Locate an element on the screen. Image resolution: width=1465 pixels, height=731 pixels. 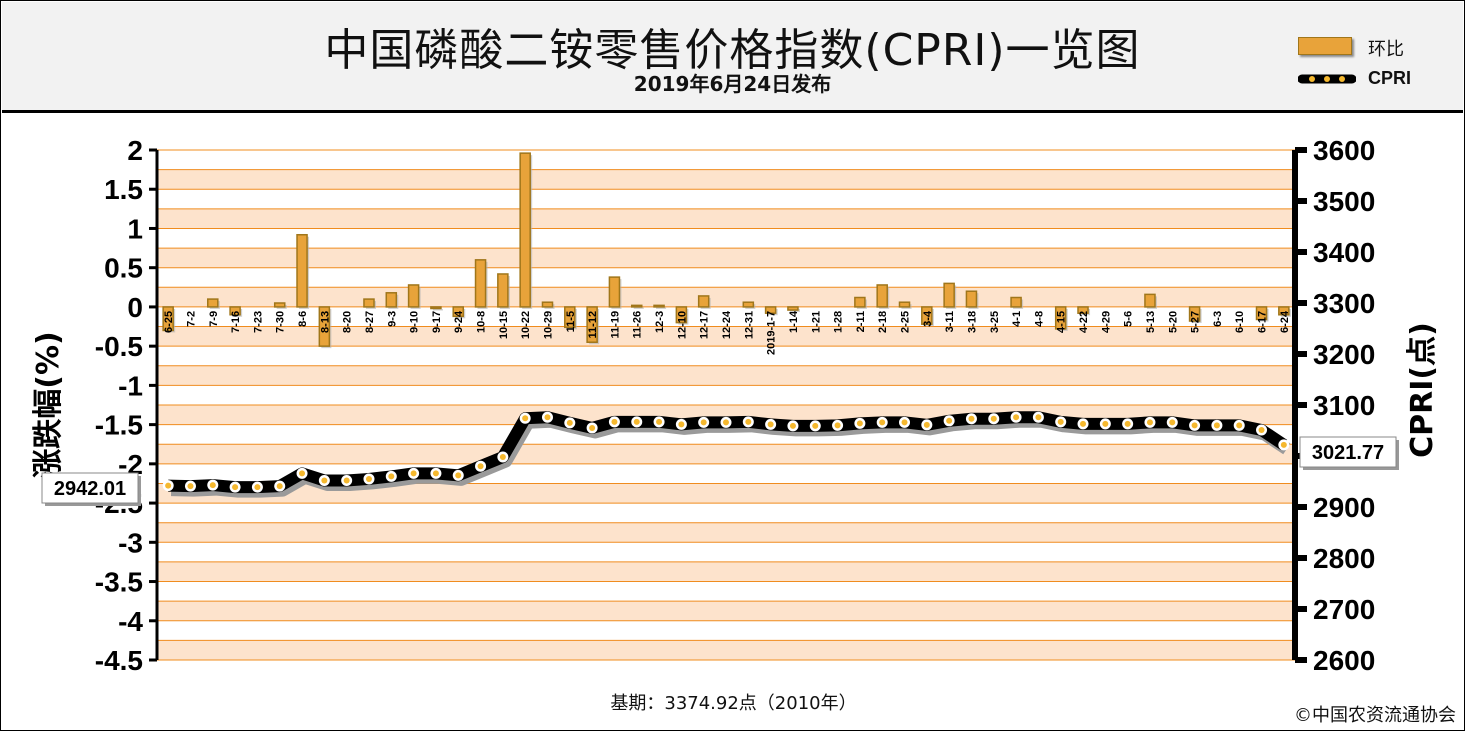
bar-shadow is located at coordinates (661, 308).